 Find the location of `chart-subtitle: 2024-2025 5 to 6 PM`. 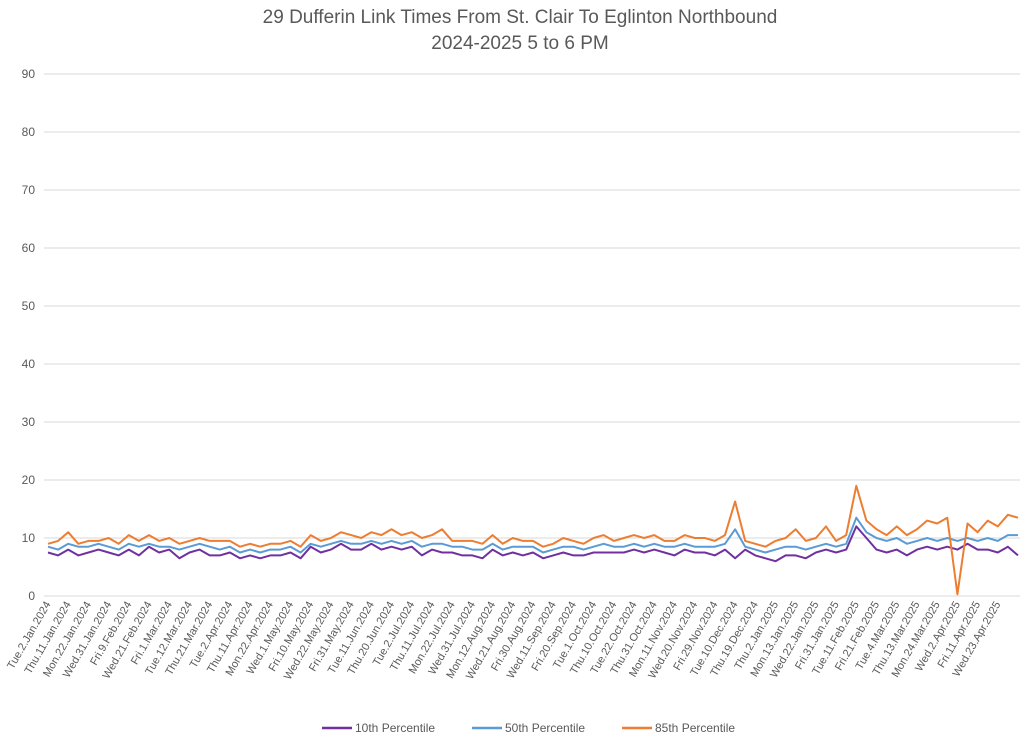

chart-subtitle: 2024-2025 5 to 6 PM is located at coordinates (519, 43).